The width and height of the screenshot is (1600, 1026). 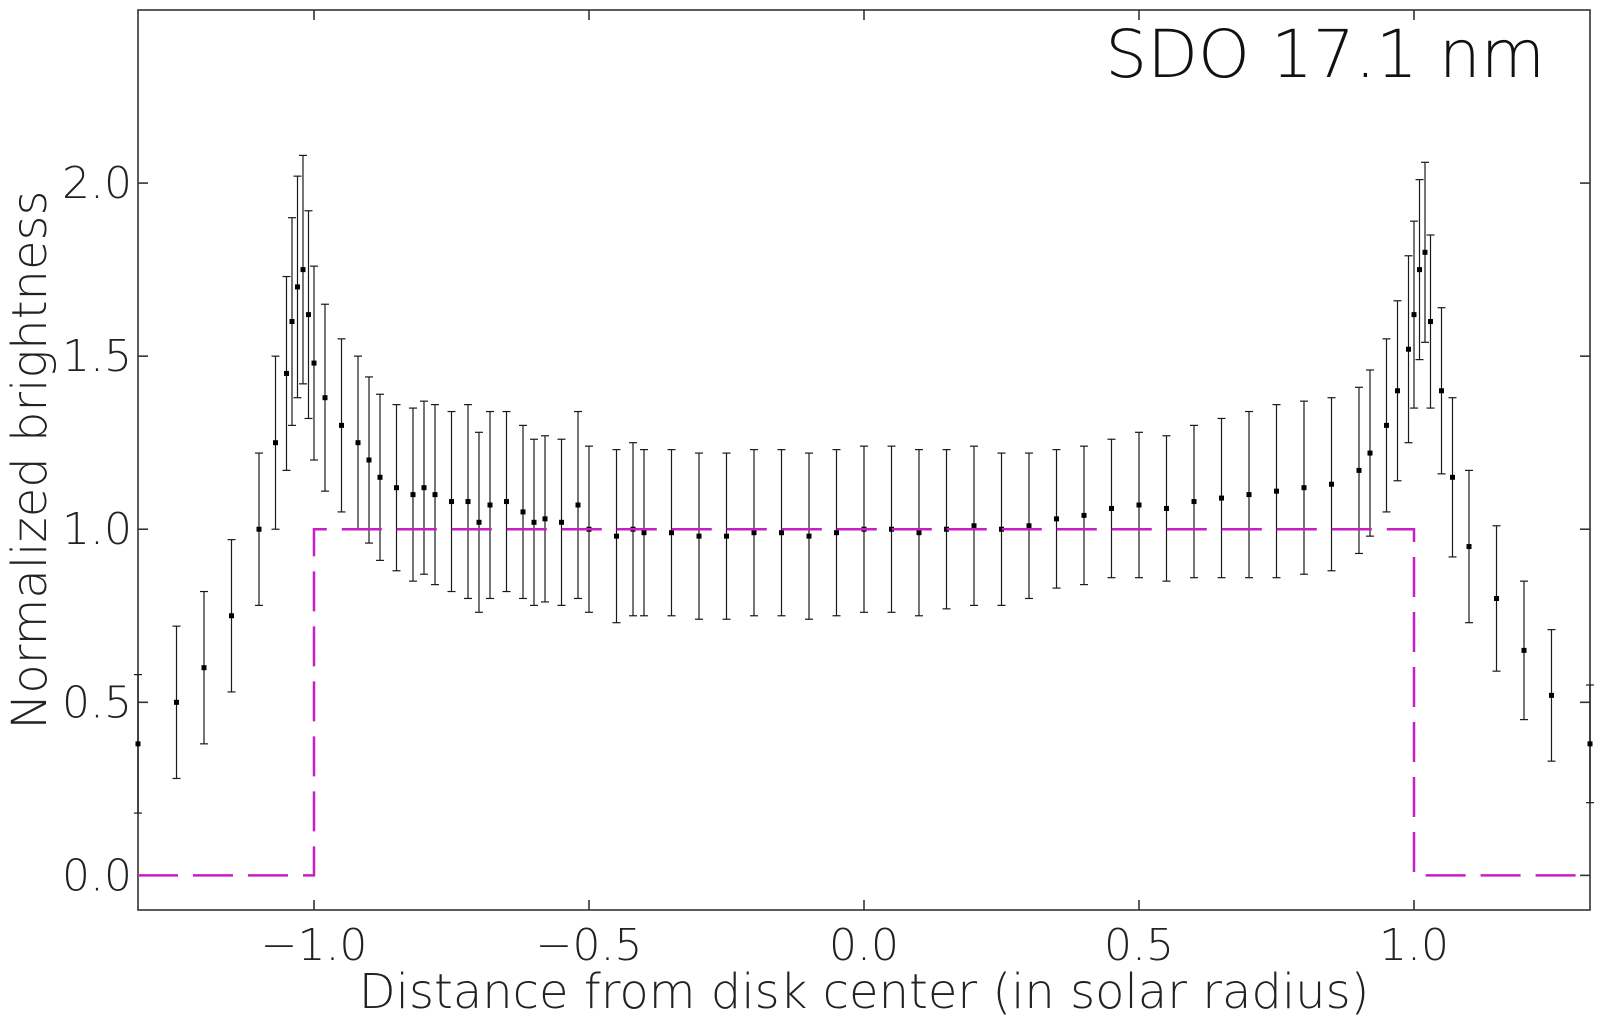 I want to click on y-tick-label: 2.0, so click(x=97, y=183).